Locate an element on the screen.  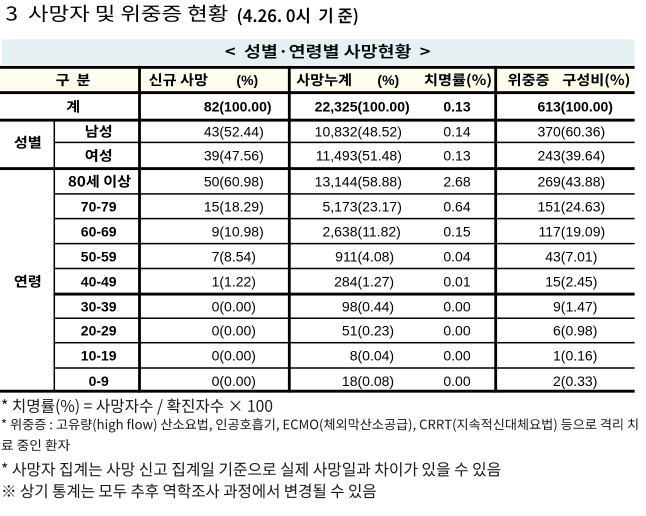
svg-text: 40-49 is located at coordinates (99, 282).